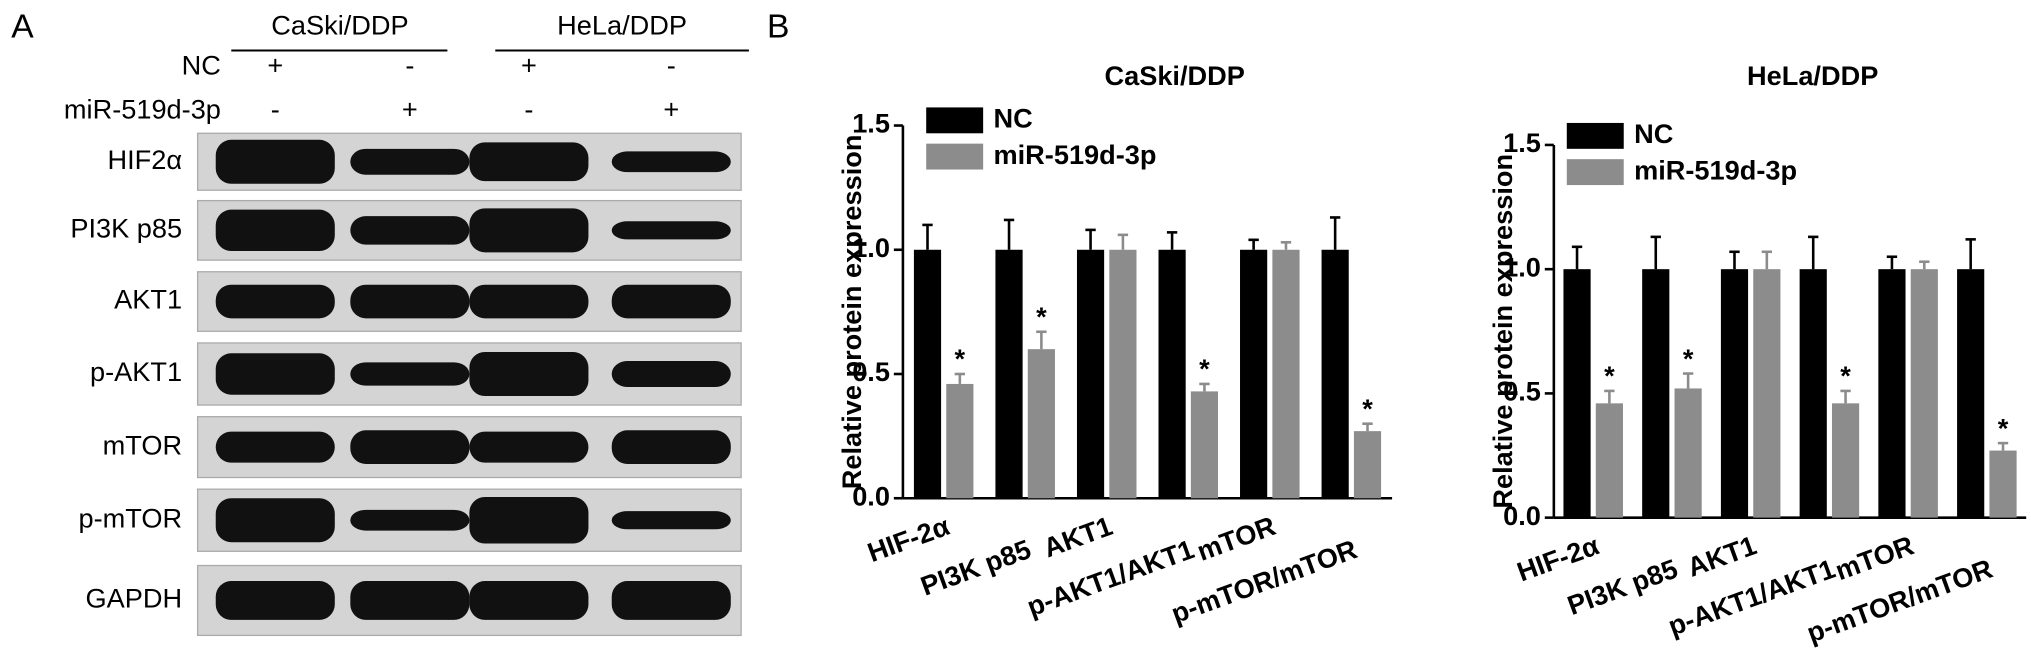 The image size is (2031, 660). I want to click on chart-title: CaSki/DDP, so click(1174, 75).